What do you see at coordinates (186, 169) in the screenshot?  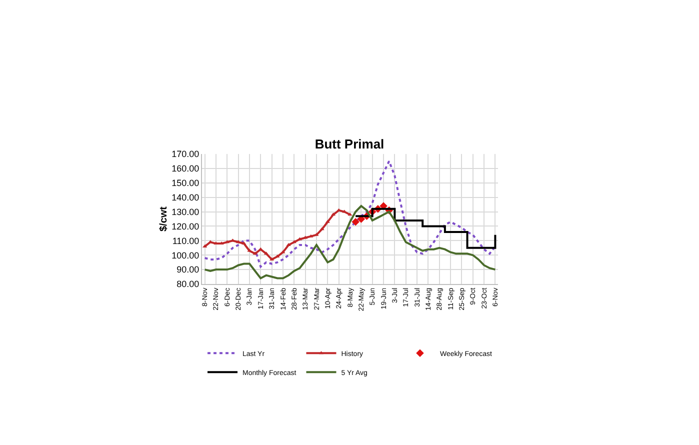 I see `y-tick-label: 160.00` at bounding box center [186, 169].